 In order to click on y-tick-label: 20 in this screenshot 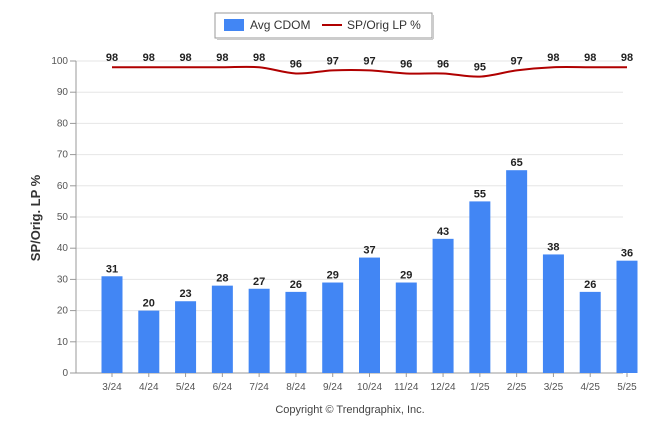, I will do `click(63, 311)`.